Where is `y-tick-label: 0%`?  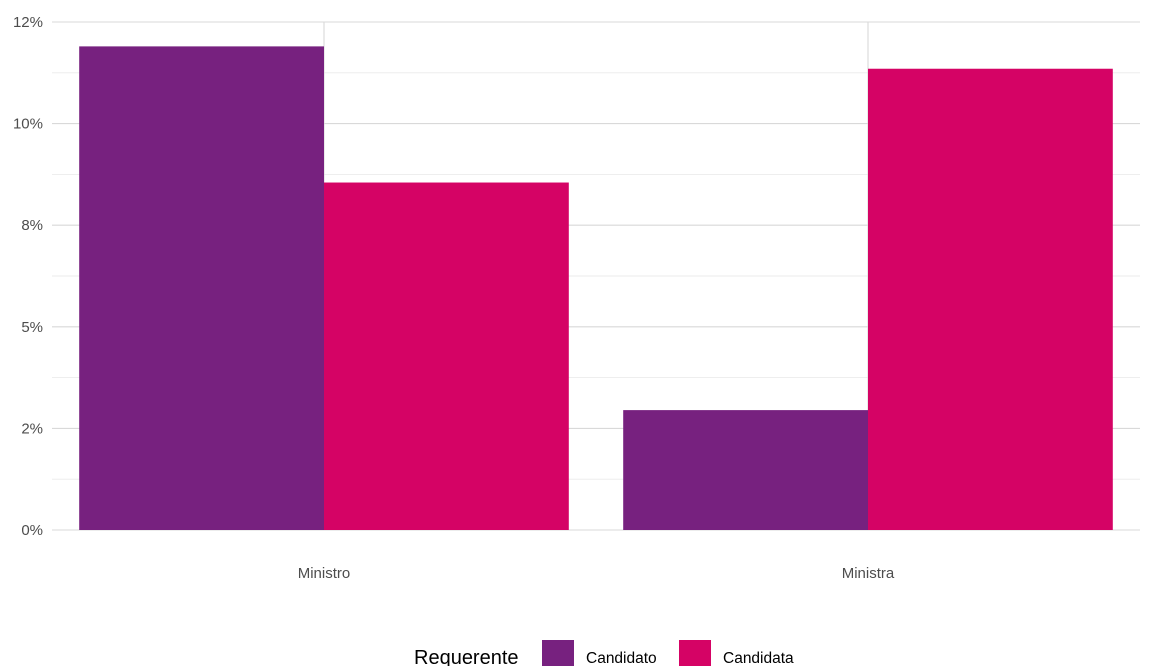 y-tick-label: 0% is located at coordinates (32, 530).